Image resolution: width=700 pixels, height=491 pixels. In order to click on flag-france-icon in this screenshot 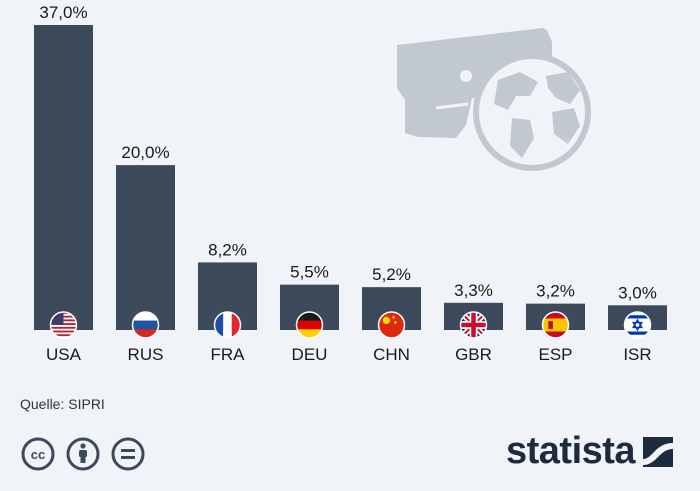, I will do `click(227, 325)`.